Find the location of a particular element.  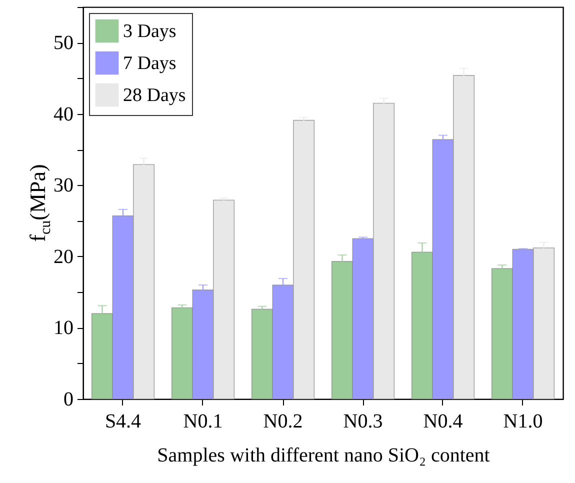

y-tick-label: 0 is located at coordinates (69, 399).